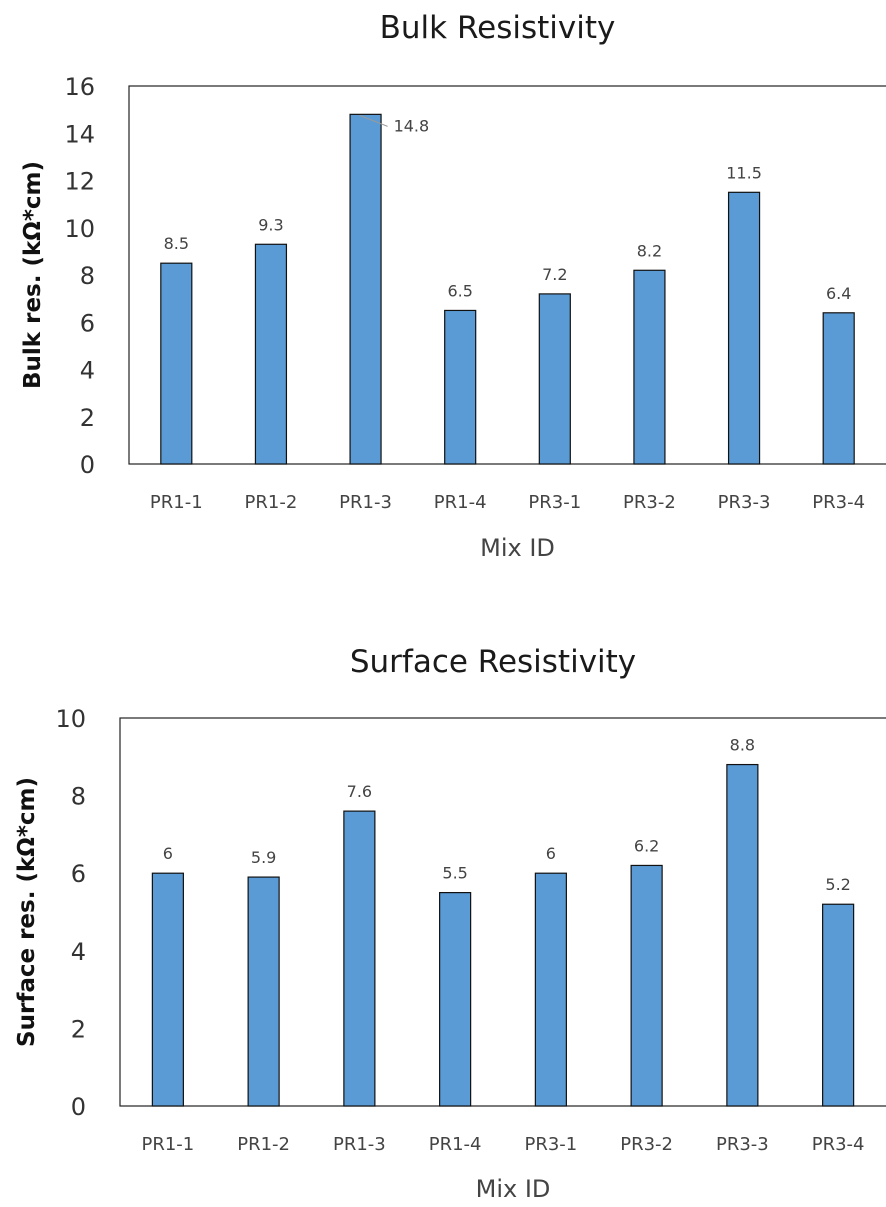 The height and width of the screenshot is (1207, 886). Describe the element at coordinates (79, 87) in the screenshot. I see `y-tick-label: 16` at that location.